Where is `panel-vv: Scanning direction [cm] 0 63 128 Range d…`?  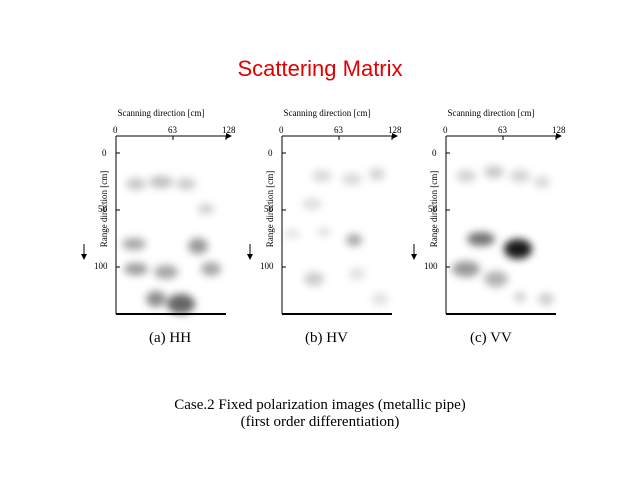
panel-vv: Scanning direction [cm] 0 63 128 Range d… is located at coordinates (493, 214).